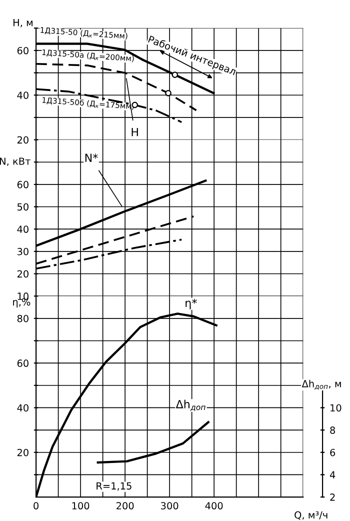 Image resolution: width=350 pixels, height=521 pixels. What do you see at coordinates (81, 506) in the screenshot?
I see `x-tick-label: 100` at bounding box center [81, 506].